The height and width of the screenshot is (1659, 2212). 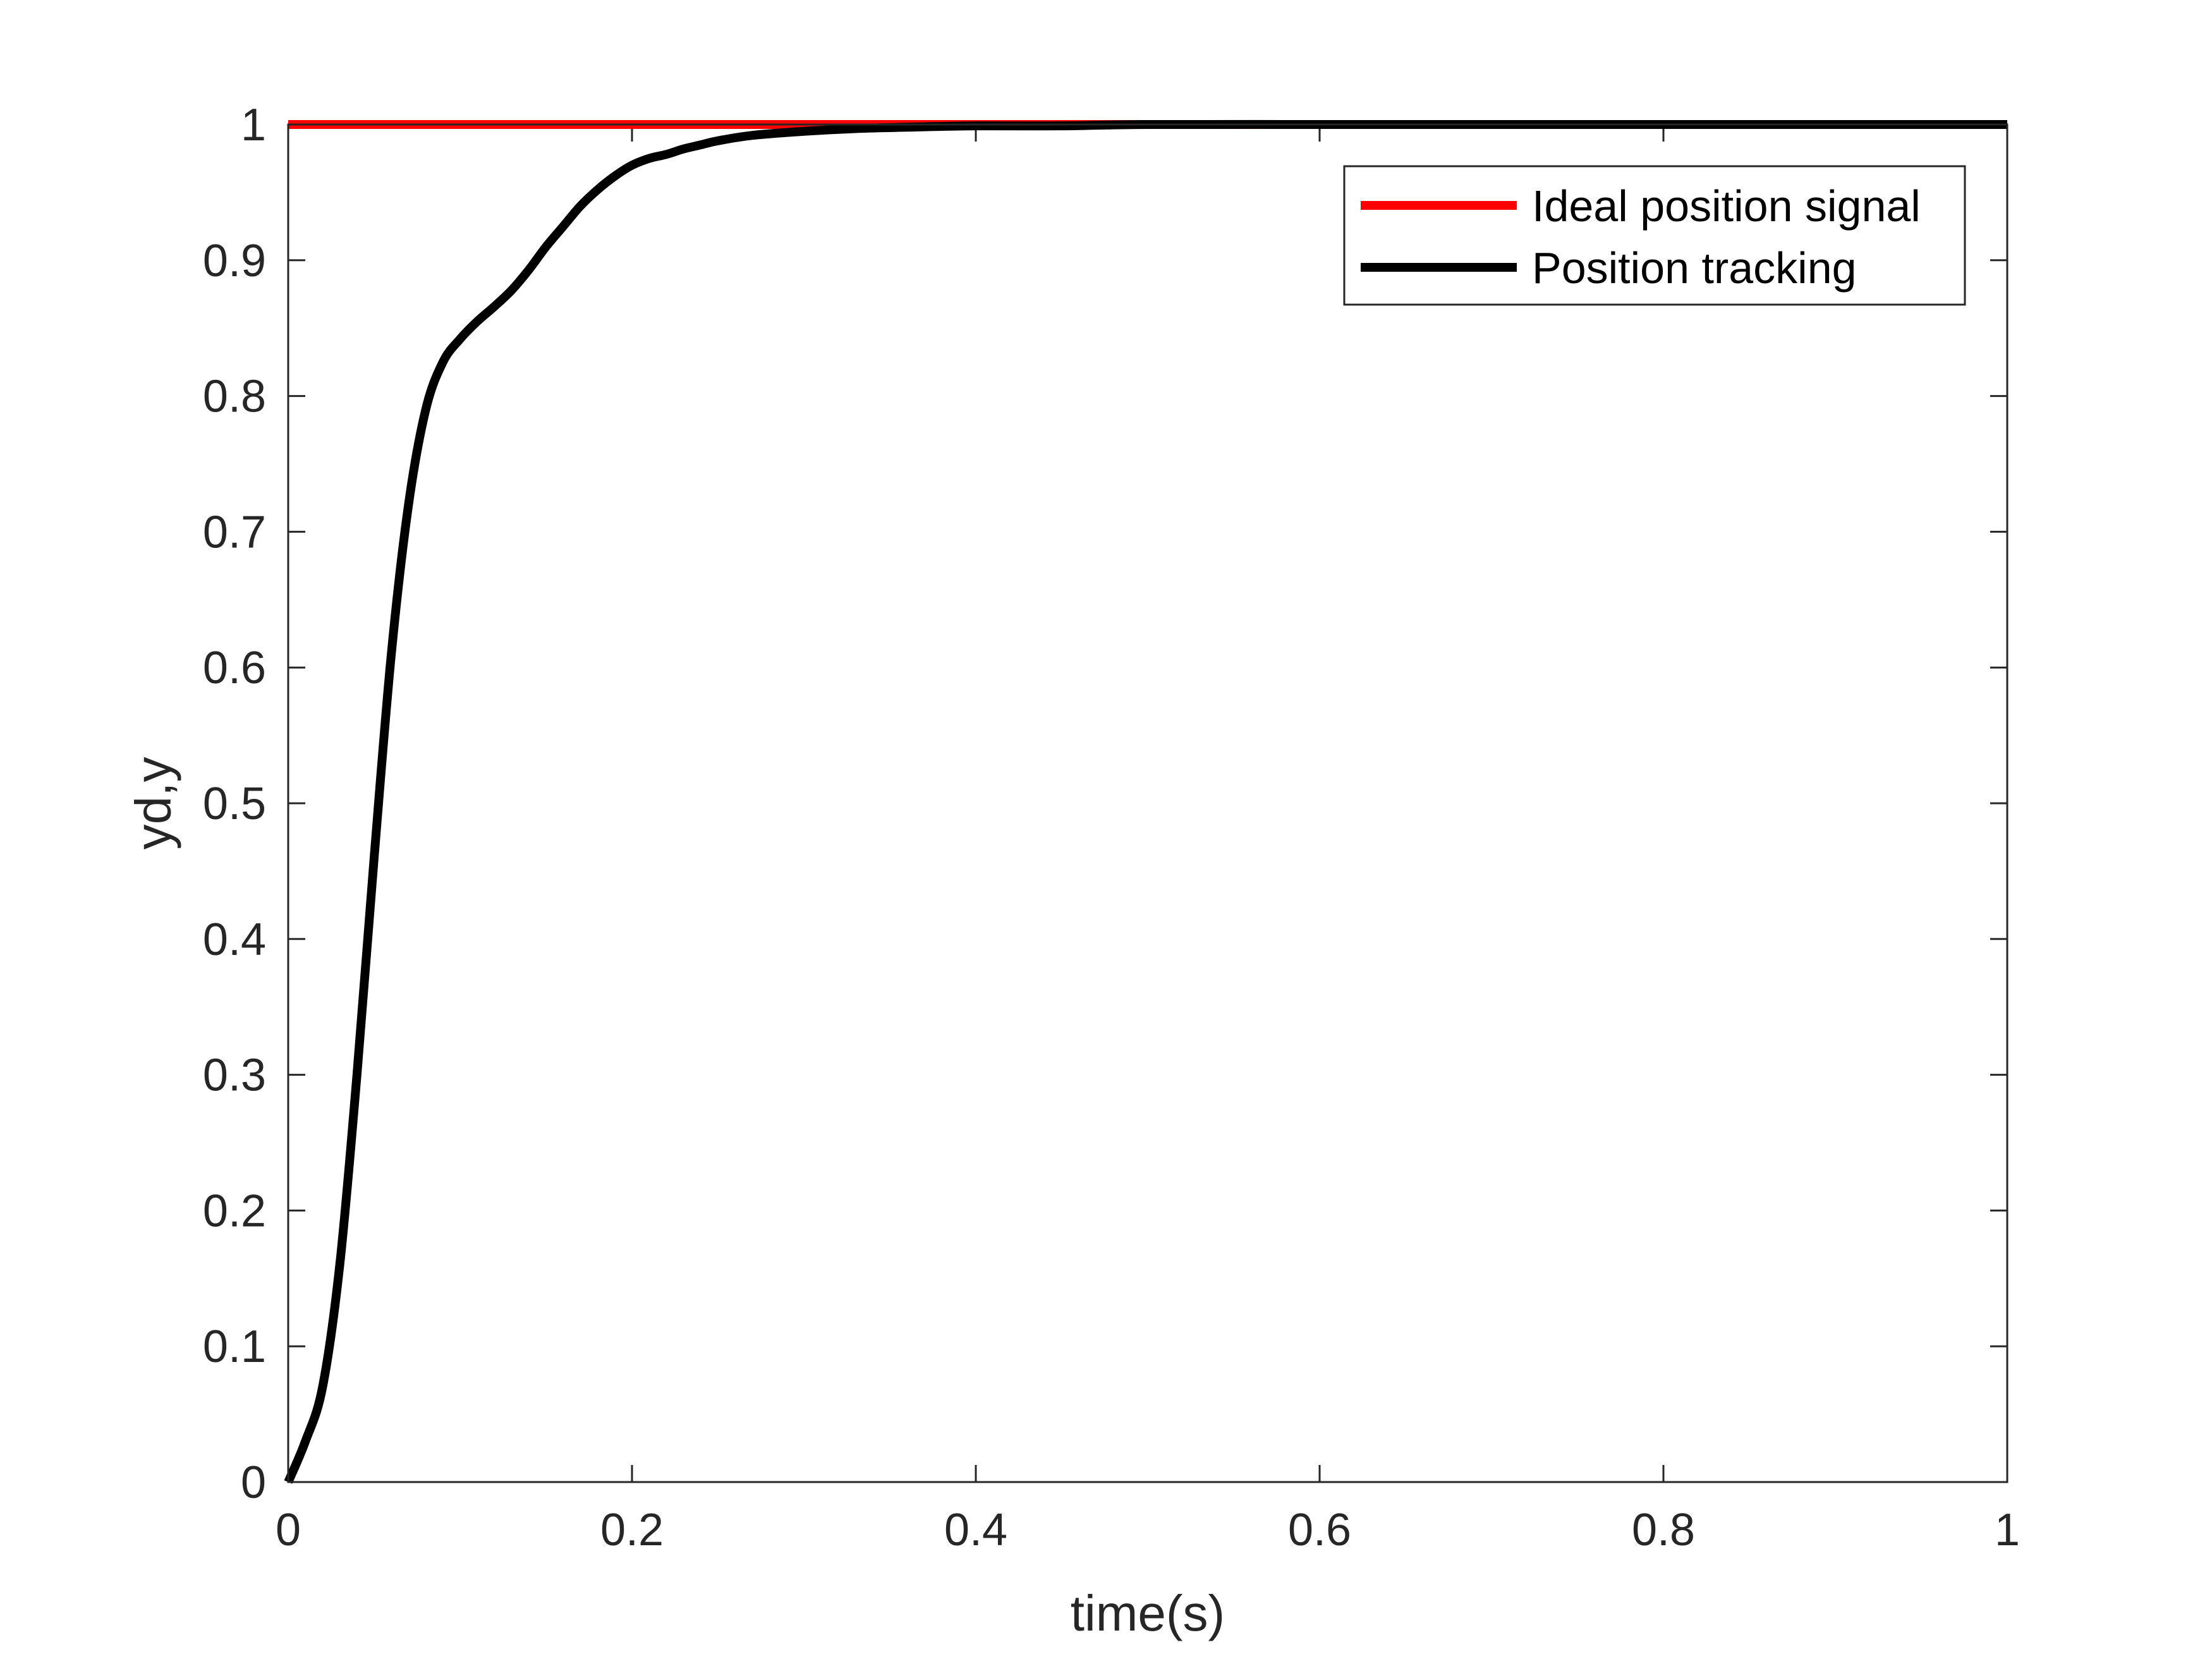 What do you see at coordinates (234, 397) in the screenshot?
I see `y-tick-label: 0.8` at bounding box center [234, 397].